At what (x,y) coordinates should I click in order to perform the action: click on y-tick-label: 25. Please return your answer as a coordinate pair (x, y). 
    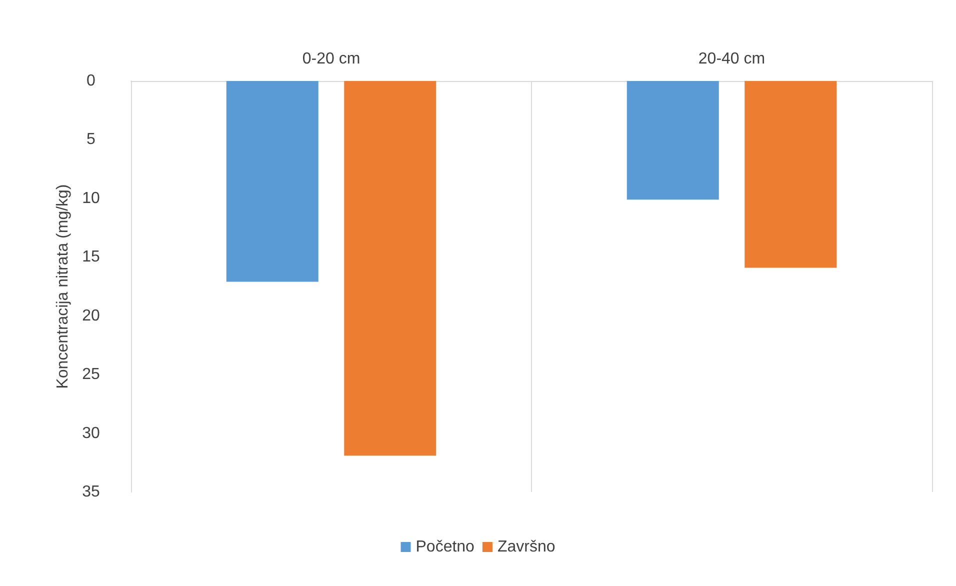
    Looking at the image, I should click on (91, 375).